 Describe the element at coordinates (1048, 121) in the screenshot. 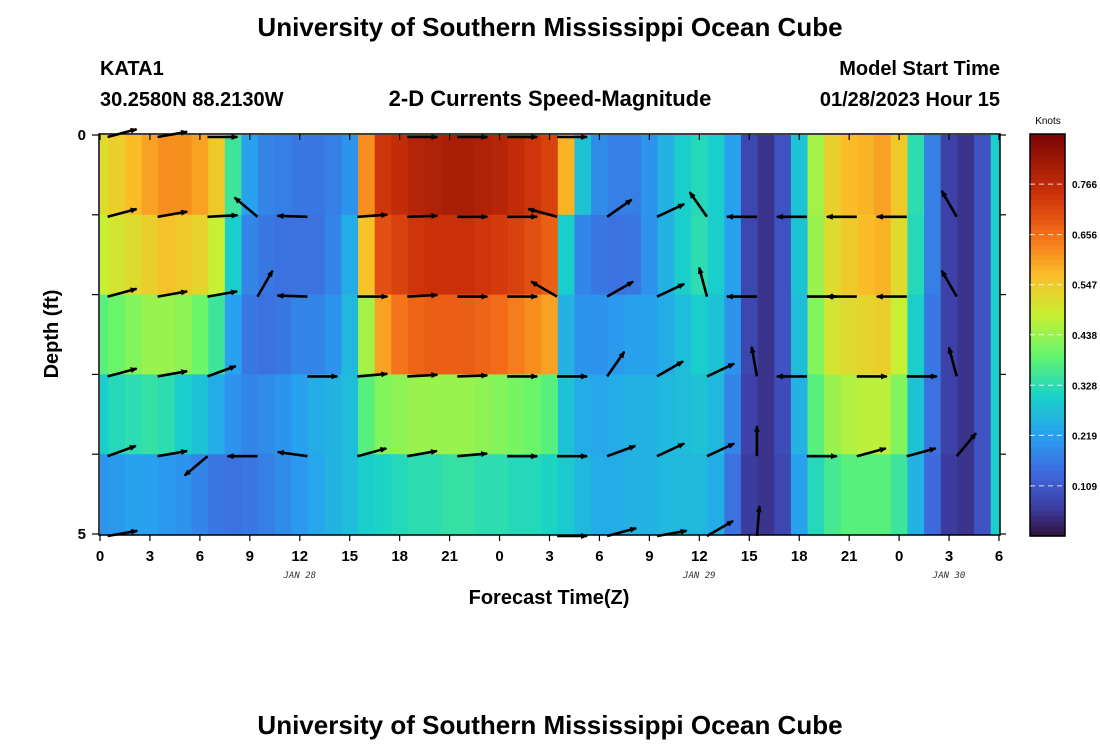

I see `colorbar-label: Knots` at that location.